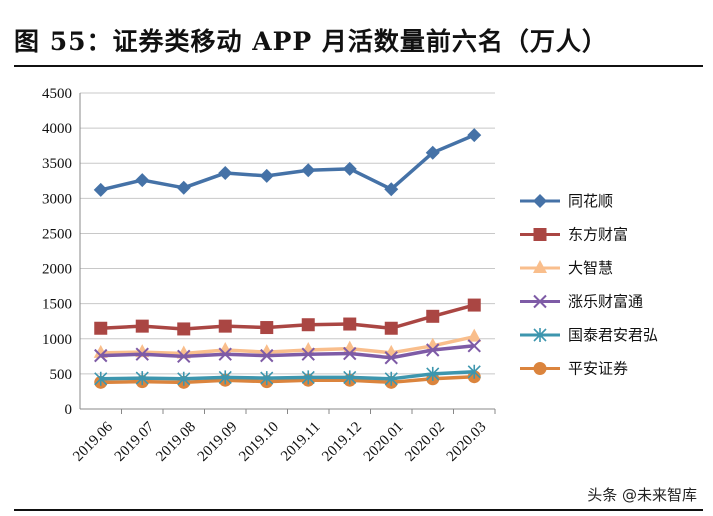 This screenshot has height=516, width=713. I want to click on y-tick-label: 3500, so click(57, 164).